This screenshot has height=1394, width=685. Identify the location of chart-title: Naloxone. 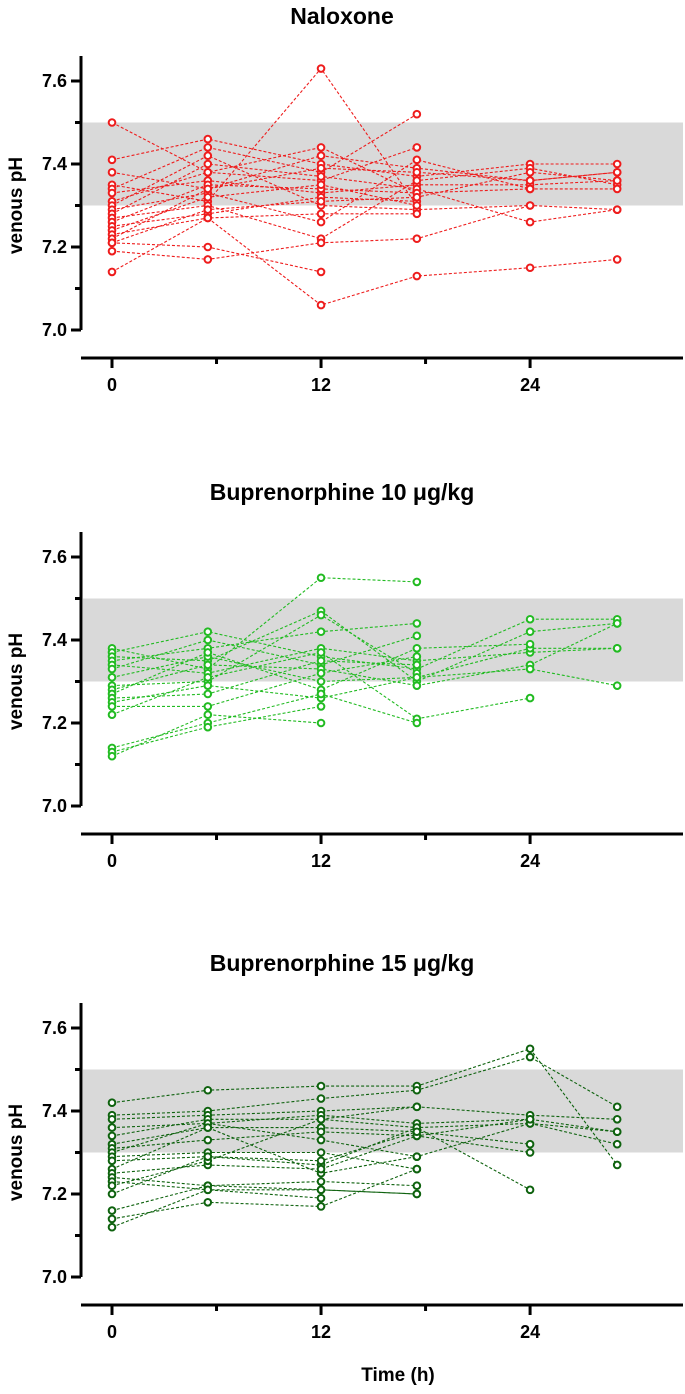
(342, 16).